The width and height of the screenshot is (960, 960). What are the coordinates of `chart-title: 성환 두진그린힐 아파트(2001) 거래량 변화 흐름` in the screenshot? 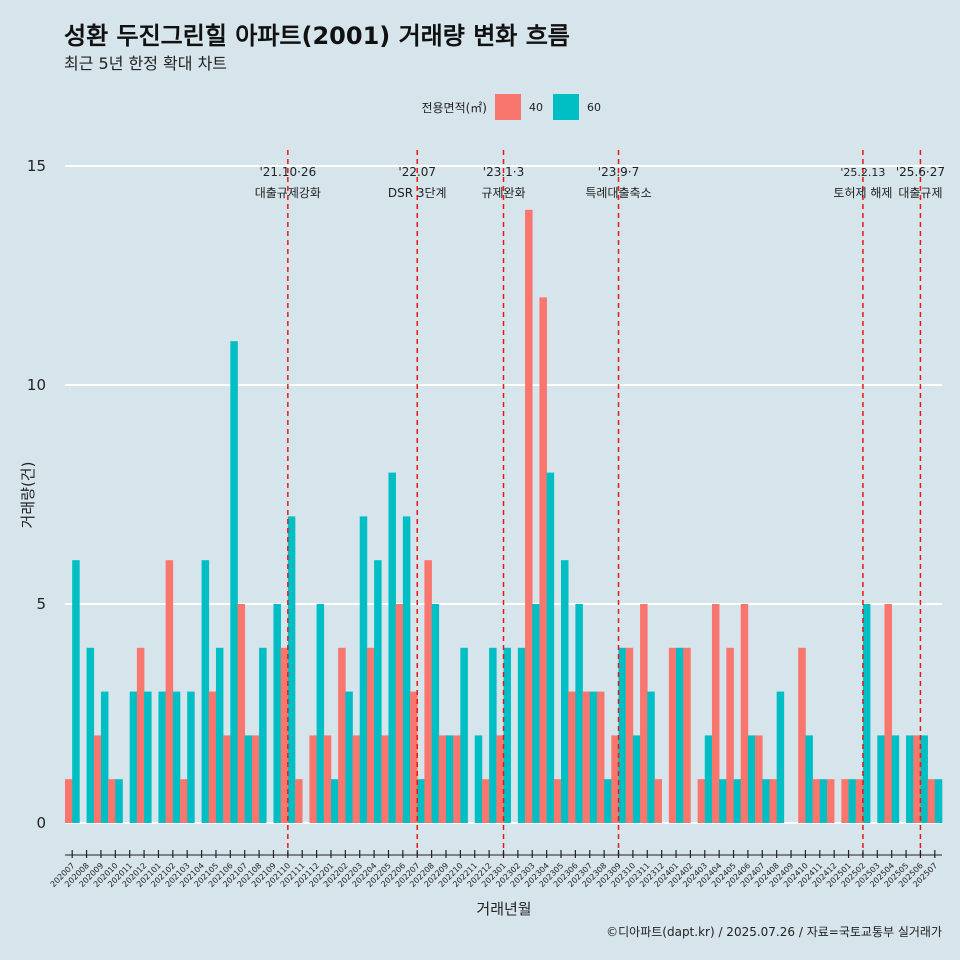 It's located at (317, 36).